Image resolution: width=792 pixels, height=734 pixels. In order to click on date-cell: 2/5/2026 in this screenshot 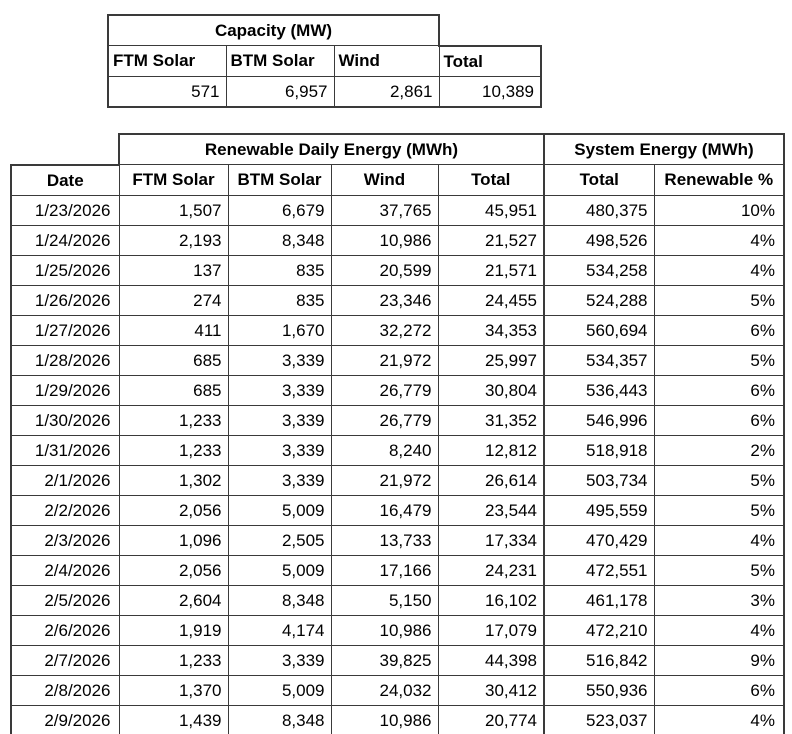, I will do `click(65, 600)`.